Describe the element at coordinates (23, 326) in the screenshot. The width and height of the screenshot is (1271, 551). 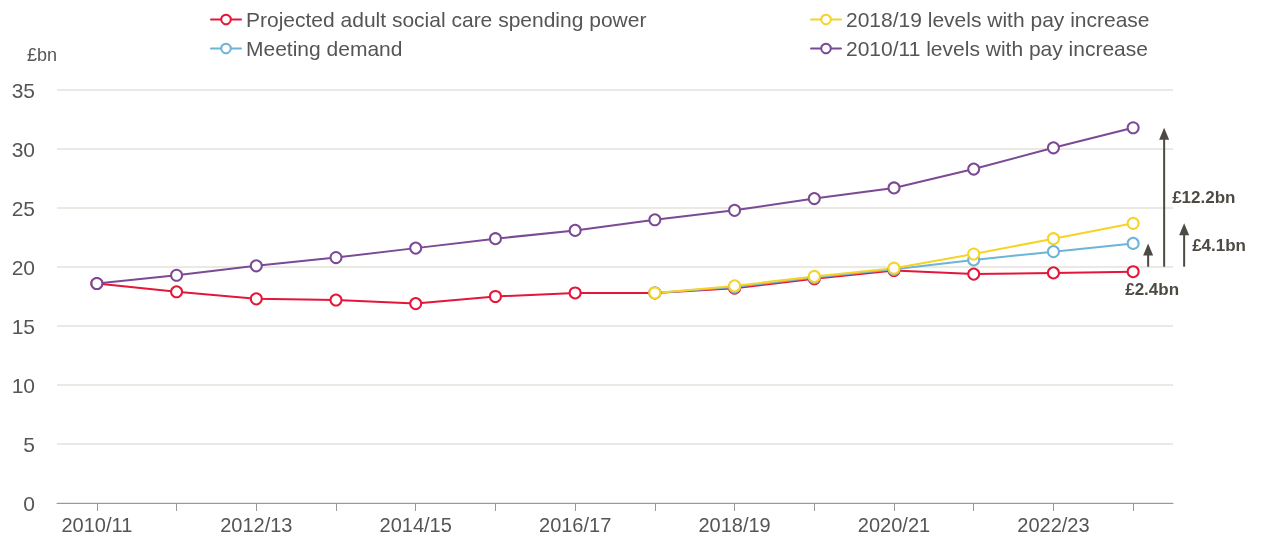
I see `y-tick-label: 15` at that location.